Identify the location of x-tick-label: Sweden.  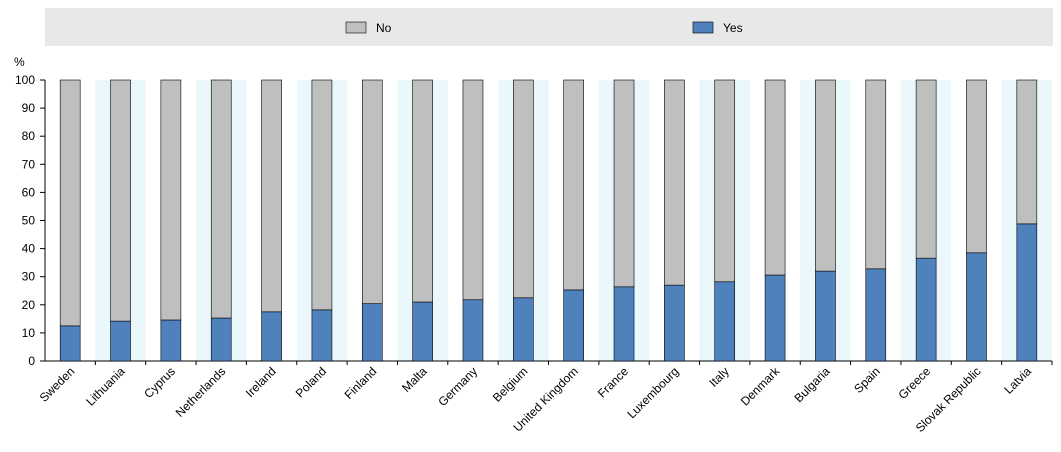
(57, 384).